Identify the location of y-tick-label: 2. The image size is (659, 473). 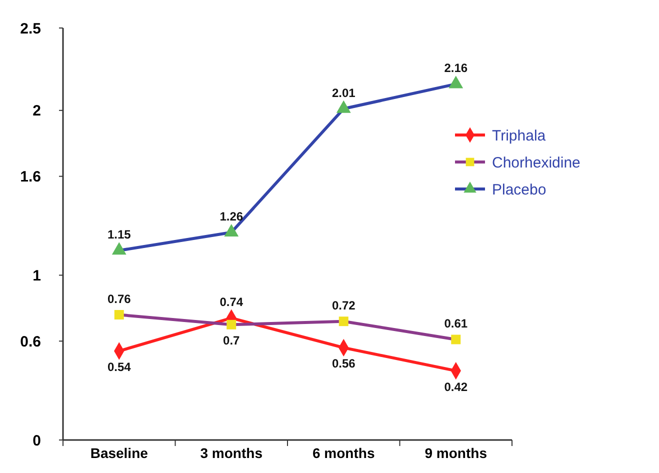
(36, 111).